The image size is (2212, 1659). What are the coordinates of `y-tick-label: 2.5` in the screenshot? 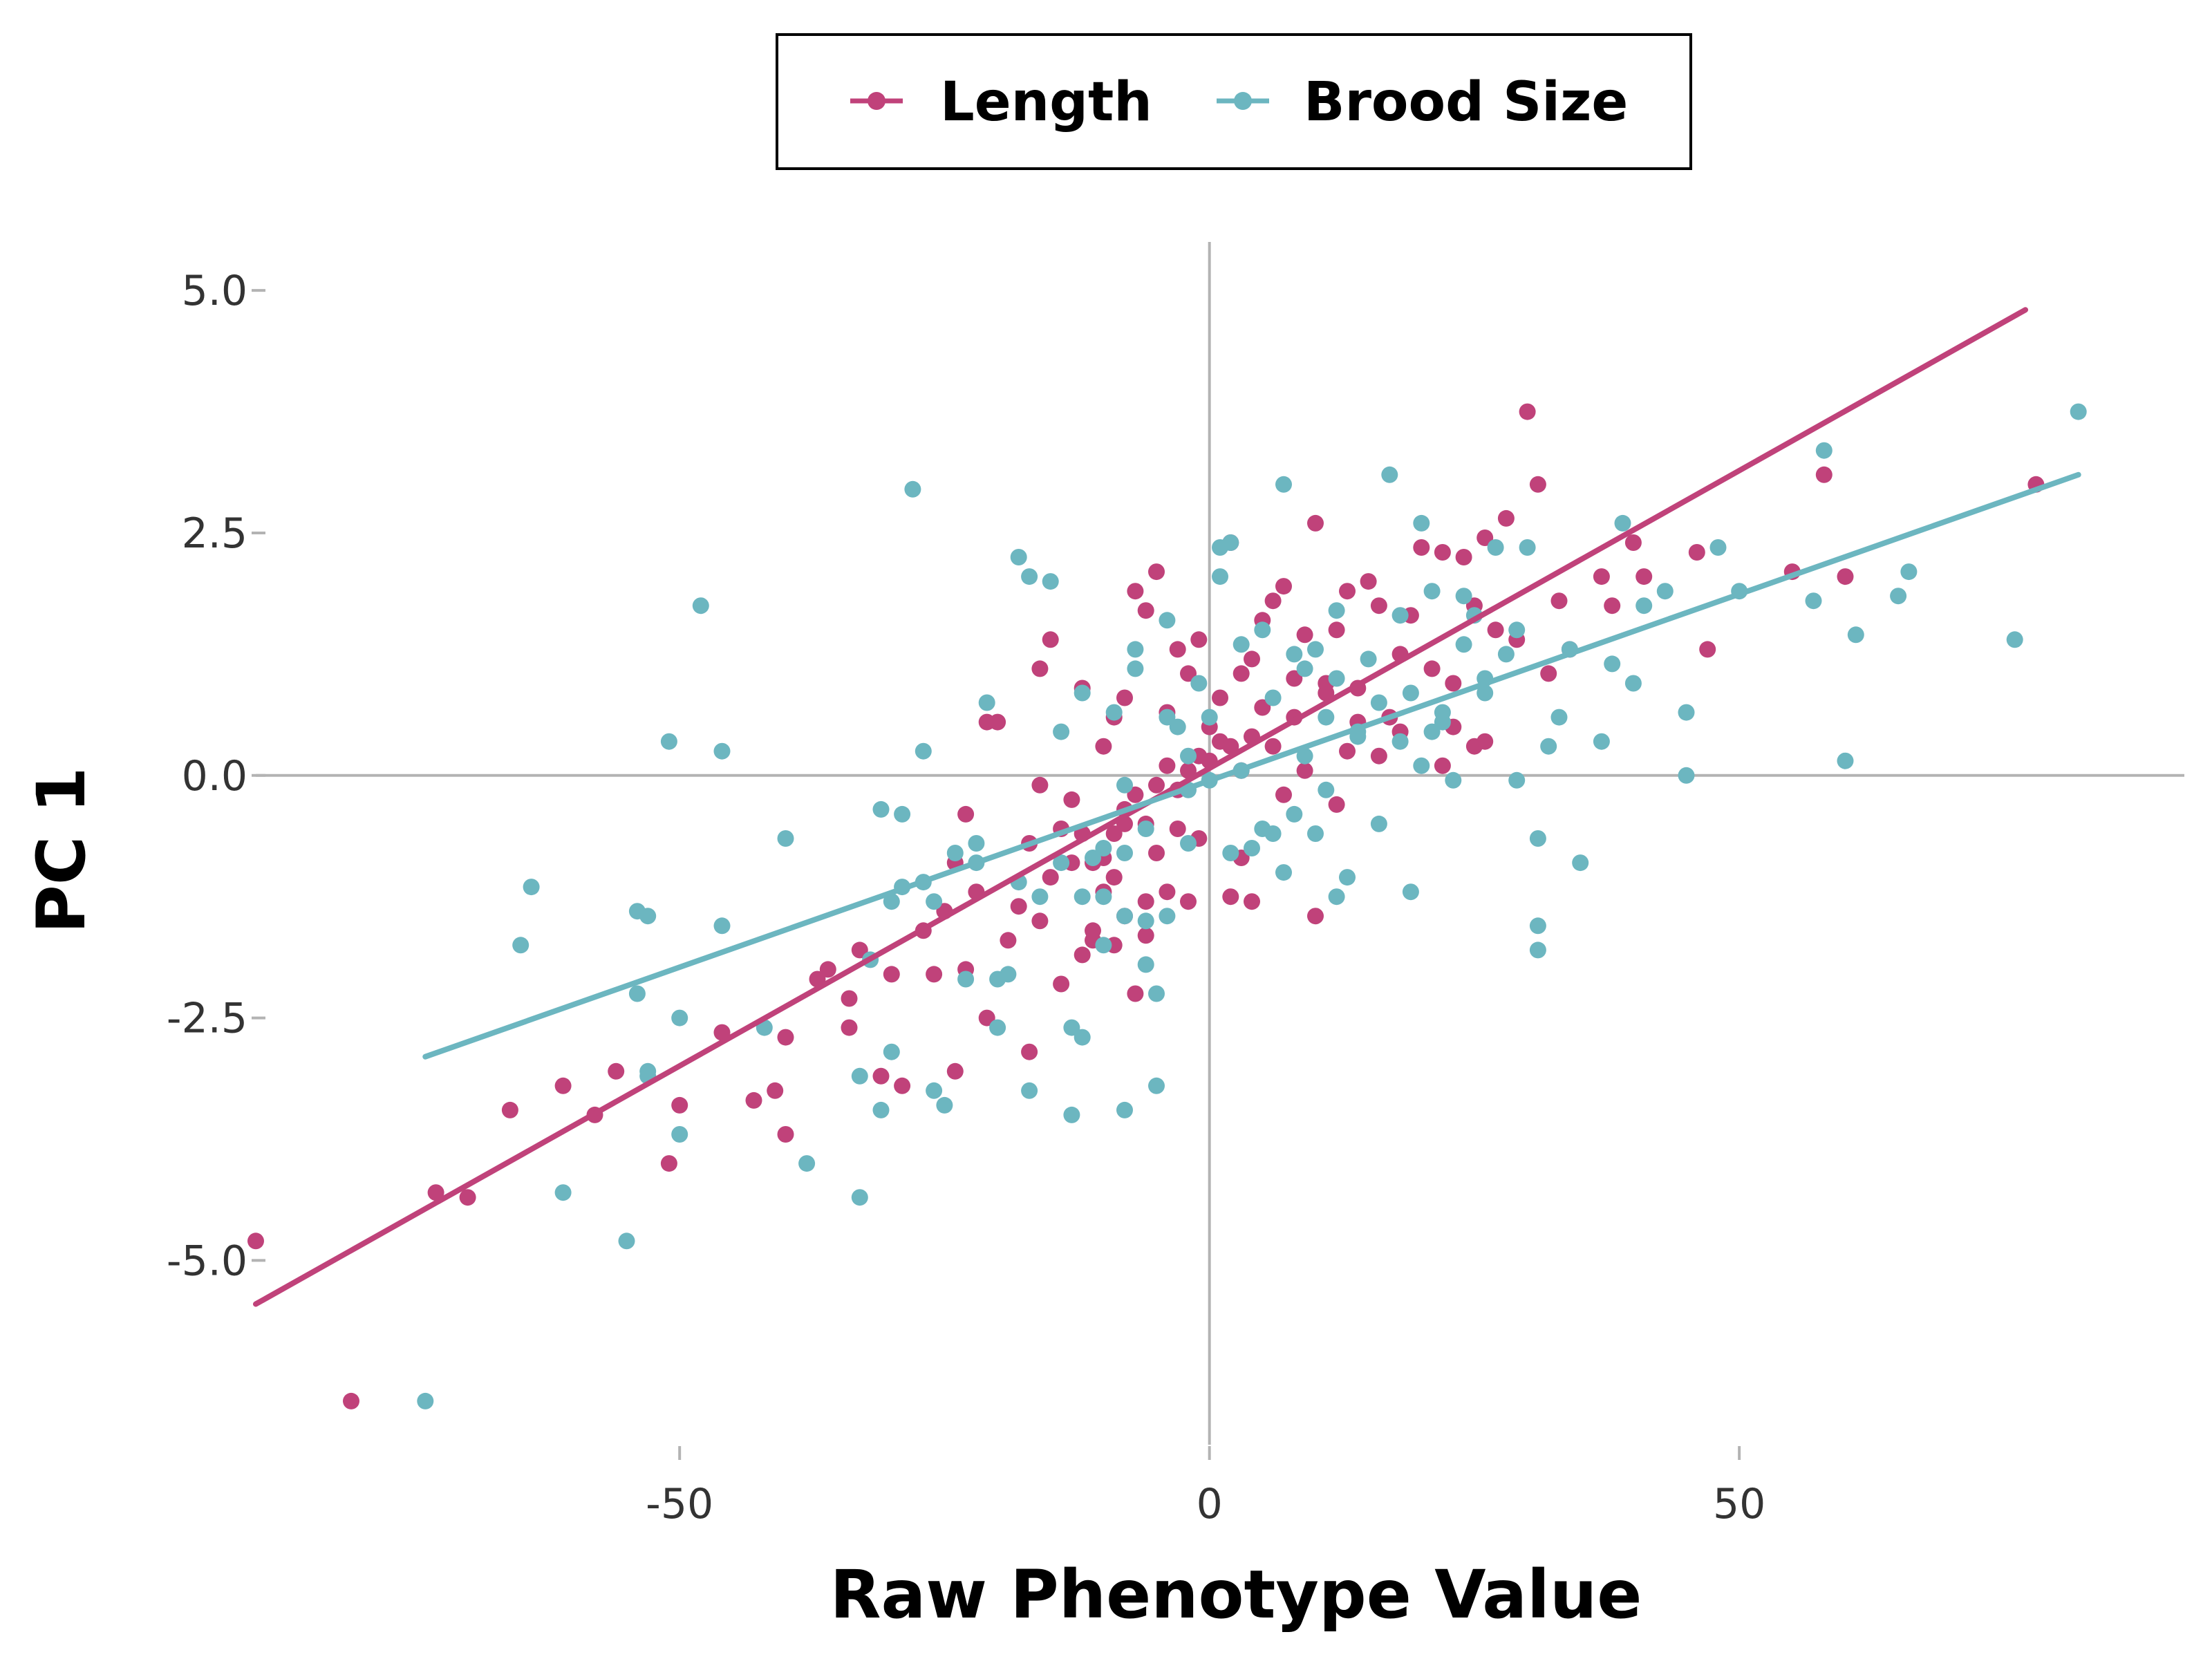 It's located at (215, 533).